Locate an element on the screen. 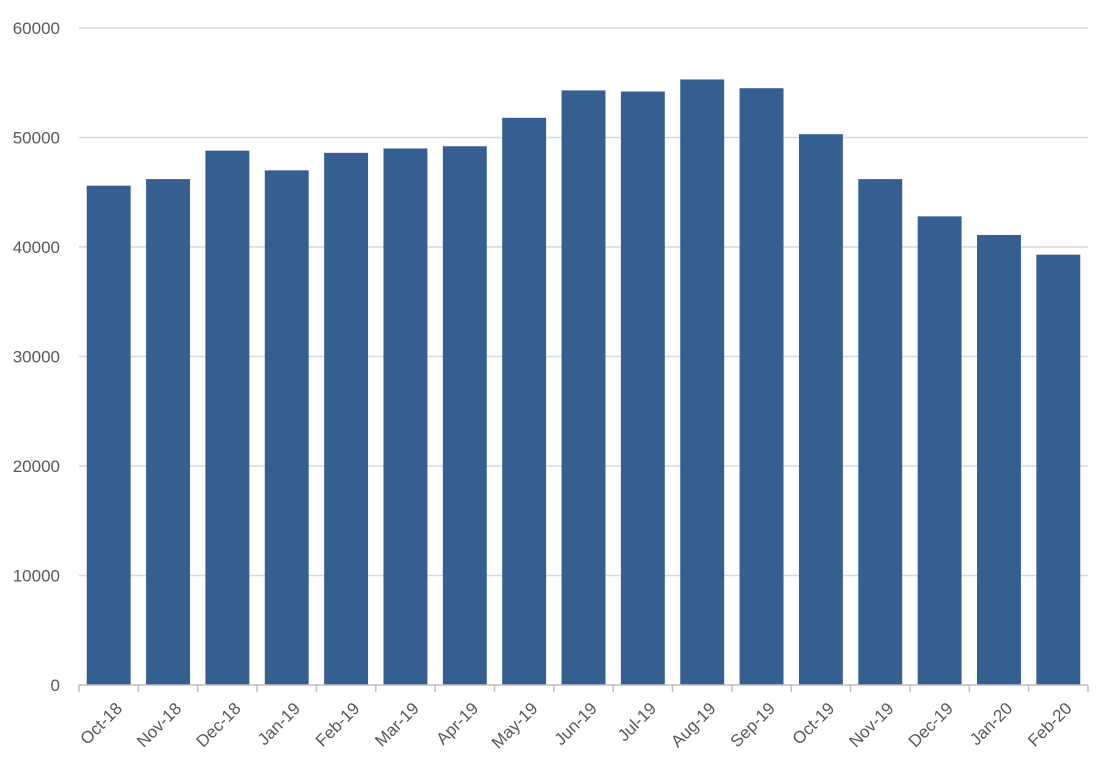 Image resolution: width=1109 pixels, height=772 pixels. x-tick-label: Jul-19 is located at coordinates (637, 722).